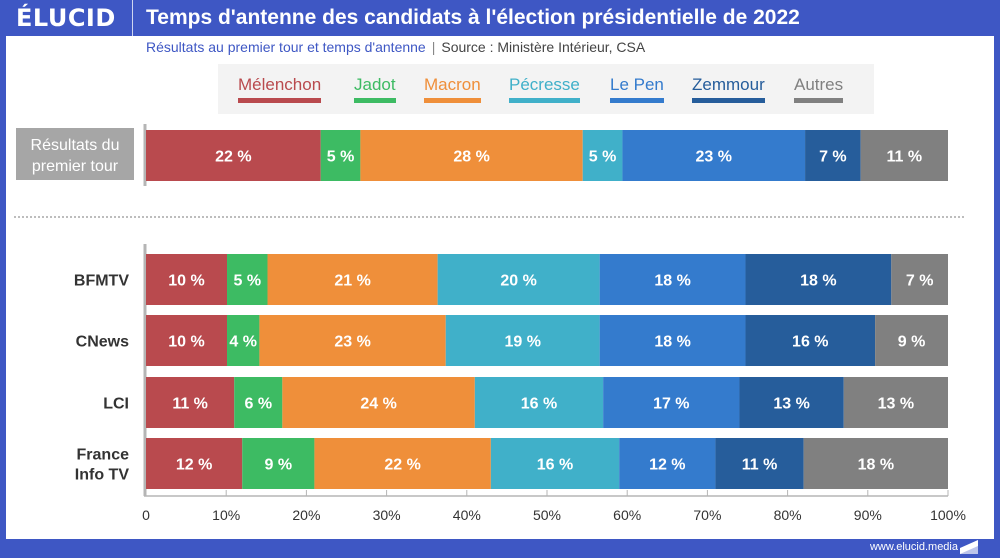  I want to click on data-label-lci-autres: 13 %, so click(896, 404).